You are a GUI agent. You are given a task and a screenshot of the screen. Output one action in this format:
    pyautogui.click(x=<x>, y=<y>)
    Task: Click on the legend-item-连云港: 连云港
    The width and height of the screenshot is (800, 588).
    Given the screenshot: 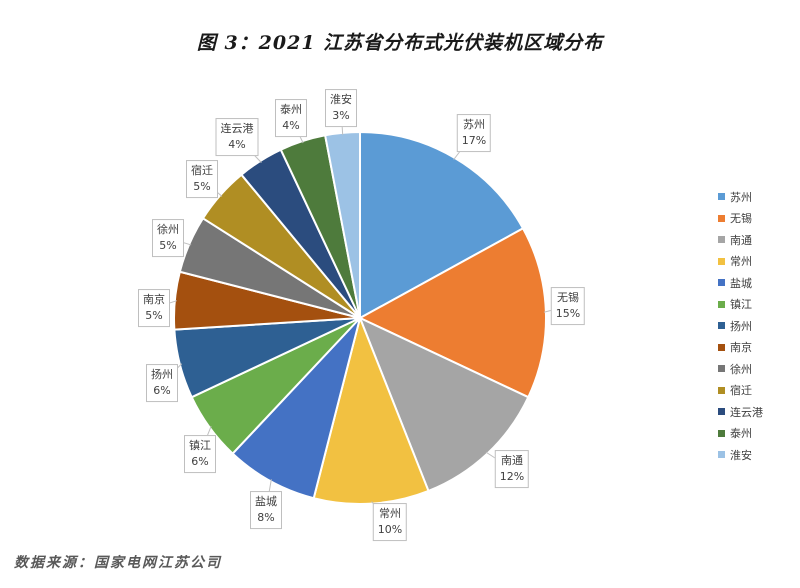 What is the action you would take?
    pyautogui.click(x=740, y=412)
    